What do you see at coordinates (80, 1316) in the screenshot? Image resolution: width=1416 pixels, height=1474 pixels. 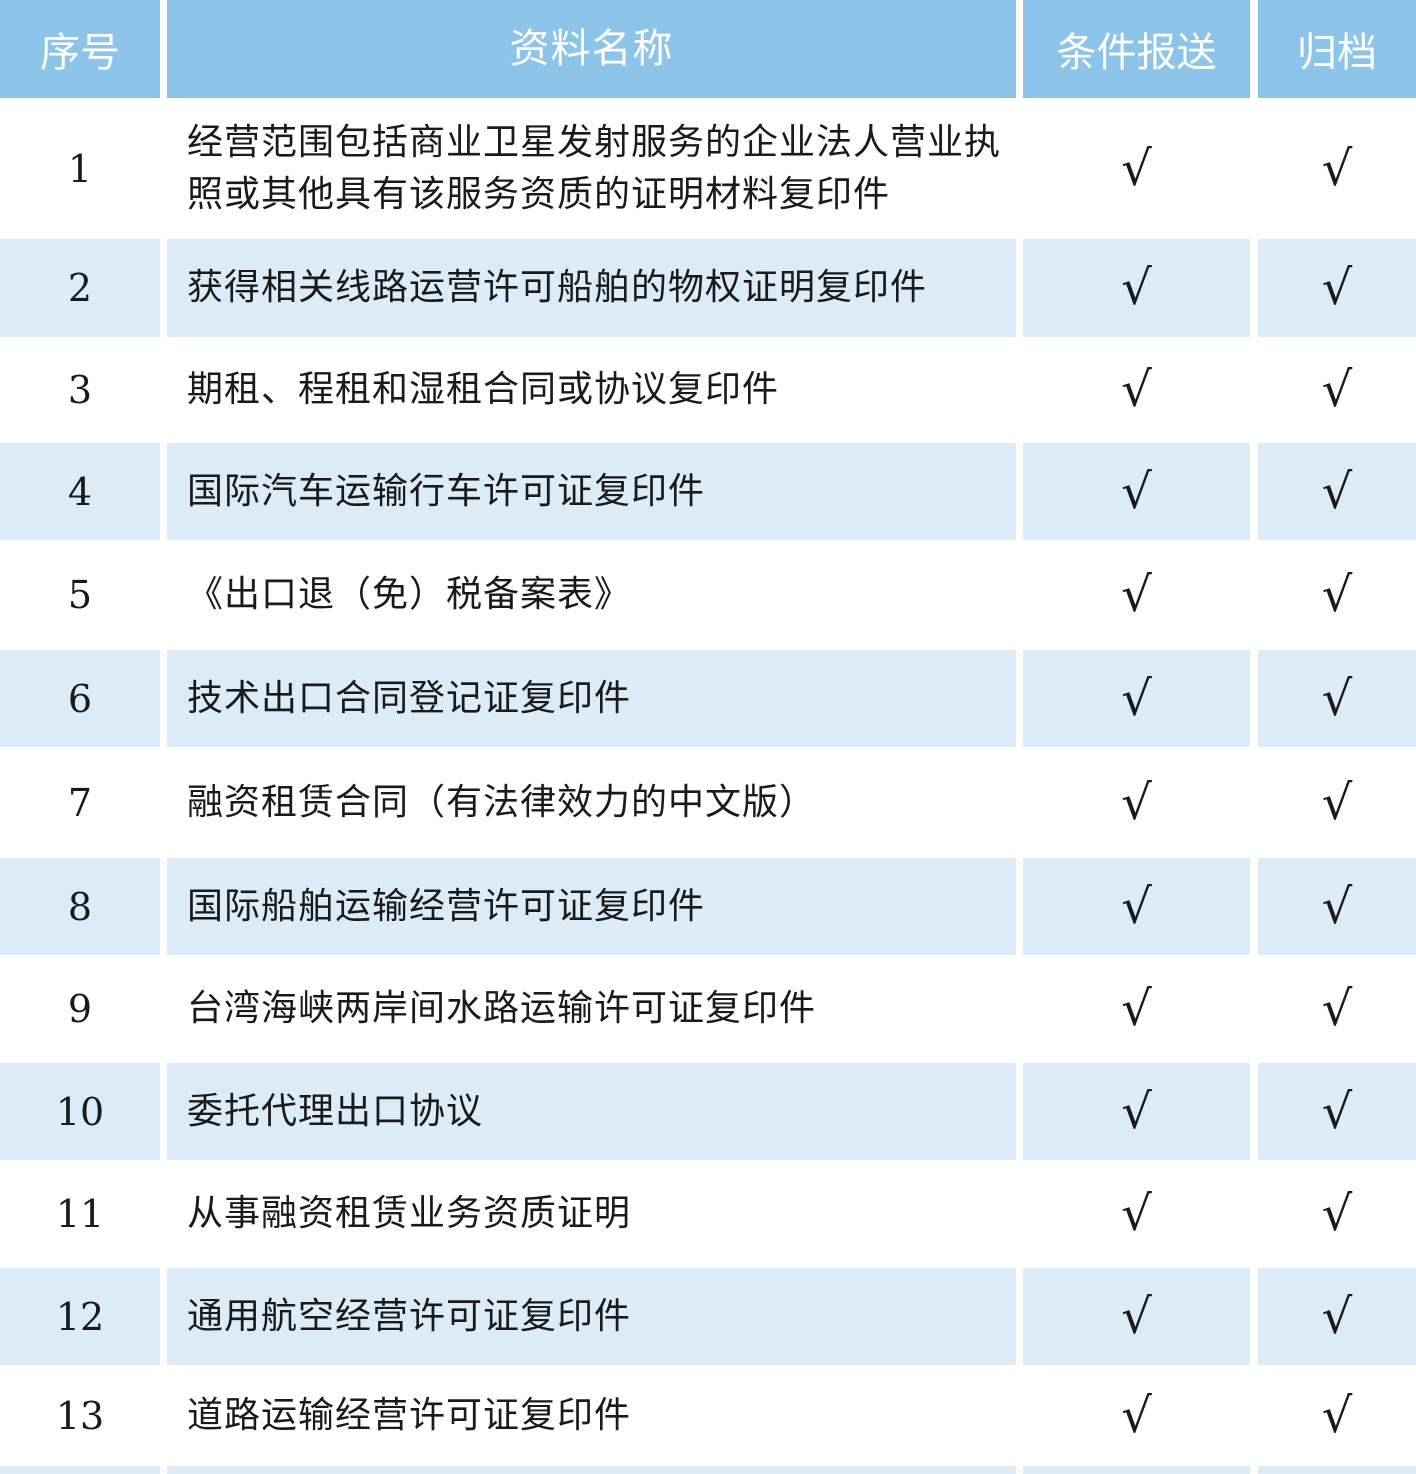 I see `row-number: 12` at bounding box center [80, 1316].